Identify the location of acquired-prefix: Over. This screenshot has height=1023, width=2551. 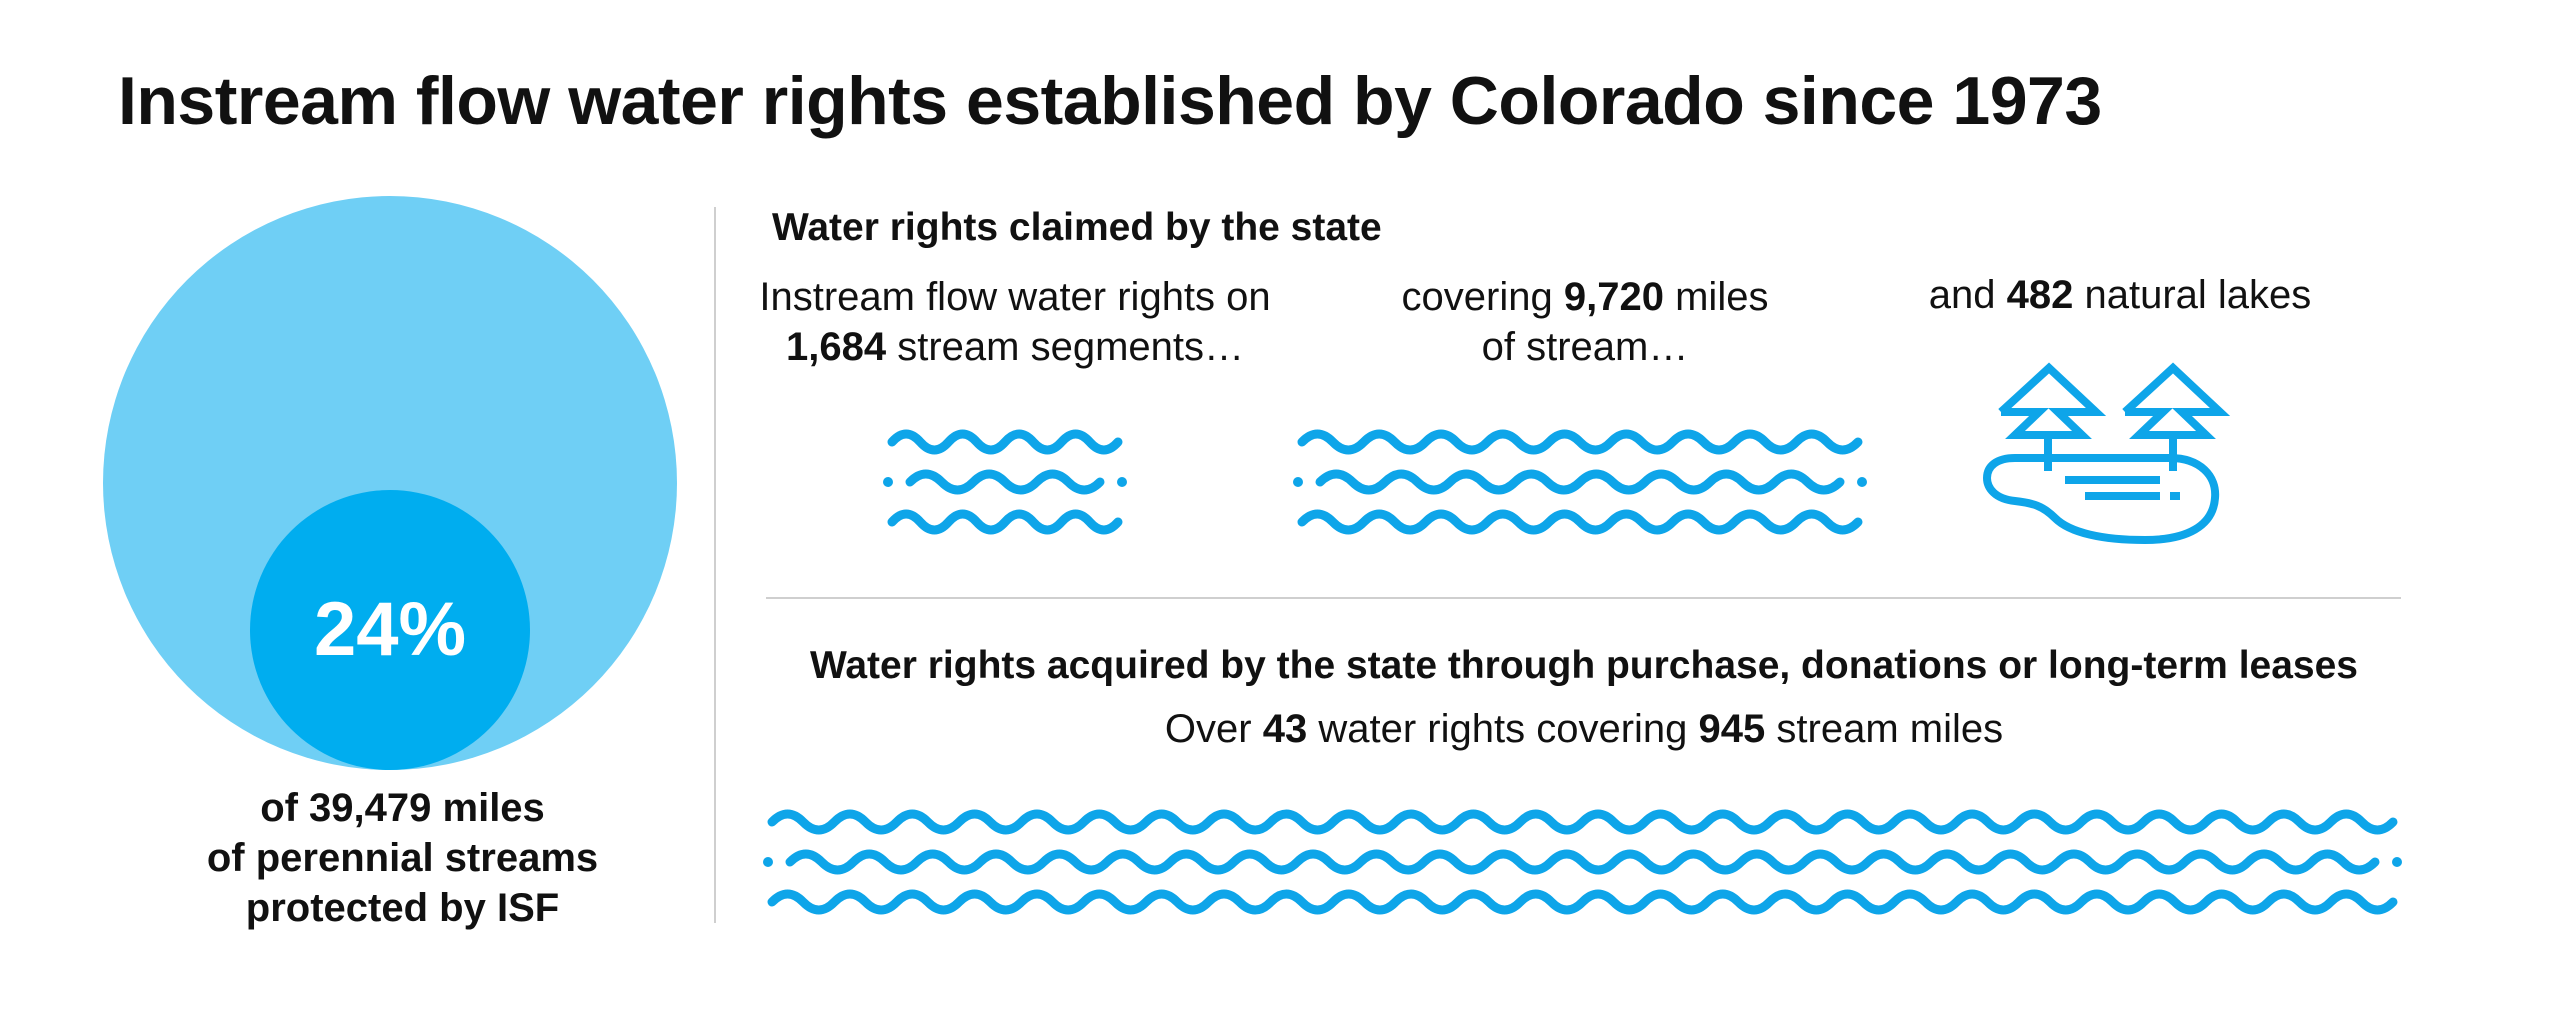
(1208, 729).